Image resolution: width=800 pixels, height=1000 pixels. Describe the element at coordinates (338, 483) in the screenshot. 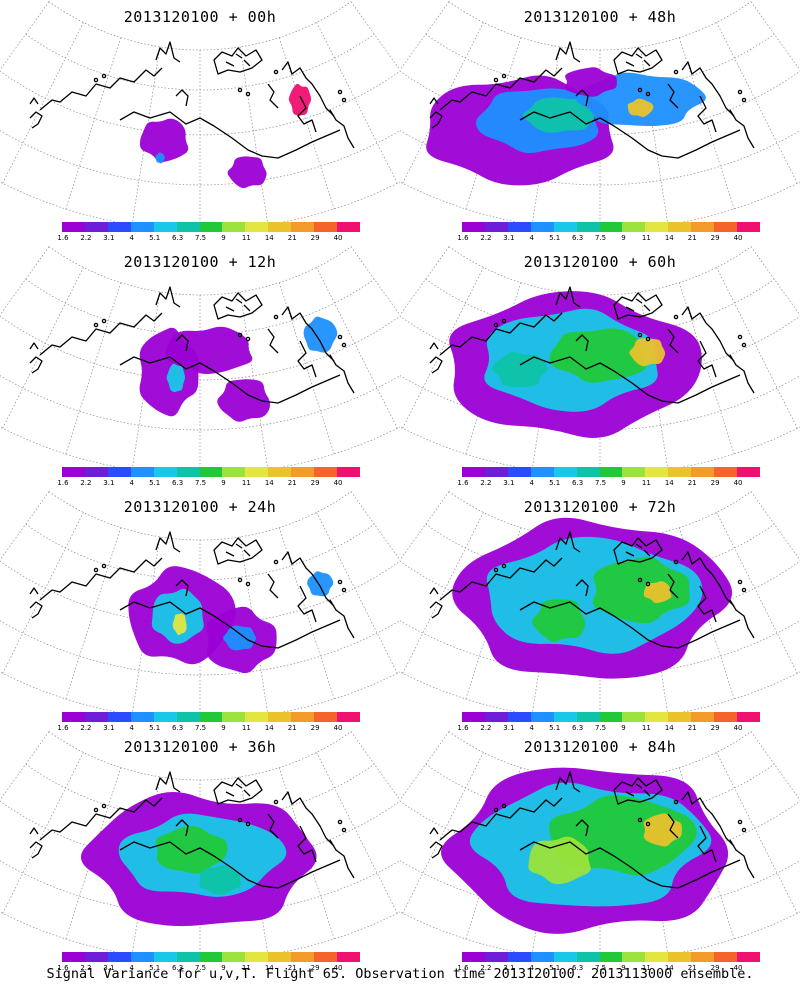

I see `colorbar-tick-label: 40` at that location.